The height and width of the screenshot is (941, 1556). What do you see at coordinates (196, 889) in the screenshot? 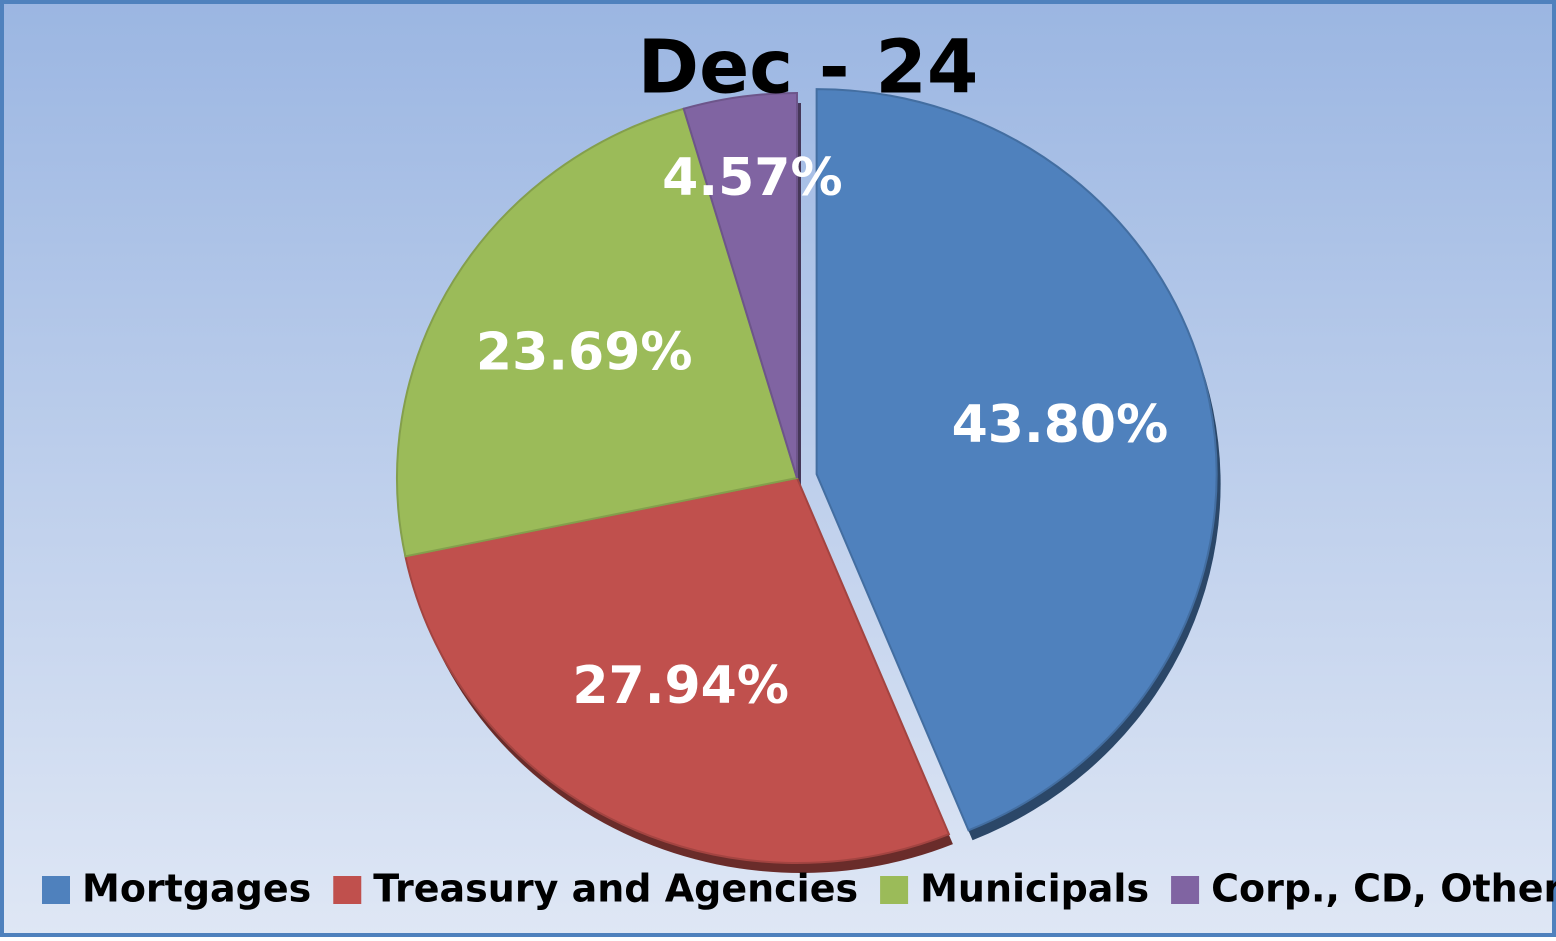
I see `legend-label: Mortgages` at bounding box center [196, 889].